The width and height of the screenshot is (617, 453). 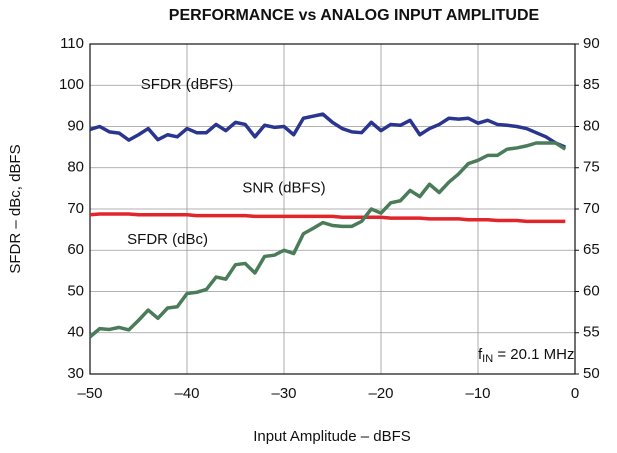 What do you see at coordinates (72, 43) in the screenshot?
I see `y-tick-label: 110` at bounding box center [72, 43].